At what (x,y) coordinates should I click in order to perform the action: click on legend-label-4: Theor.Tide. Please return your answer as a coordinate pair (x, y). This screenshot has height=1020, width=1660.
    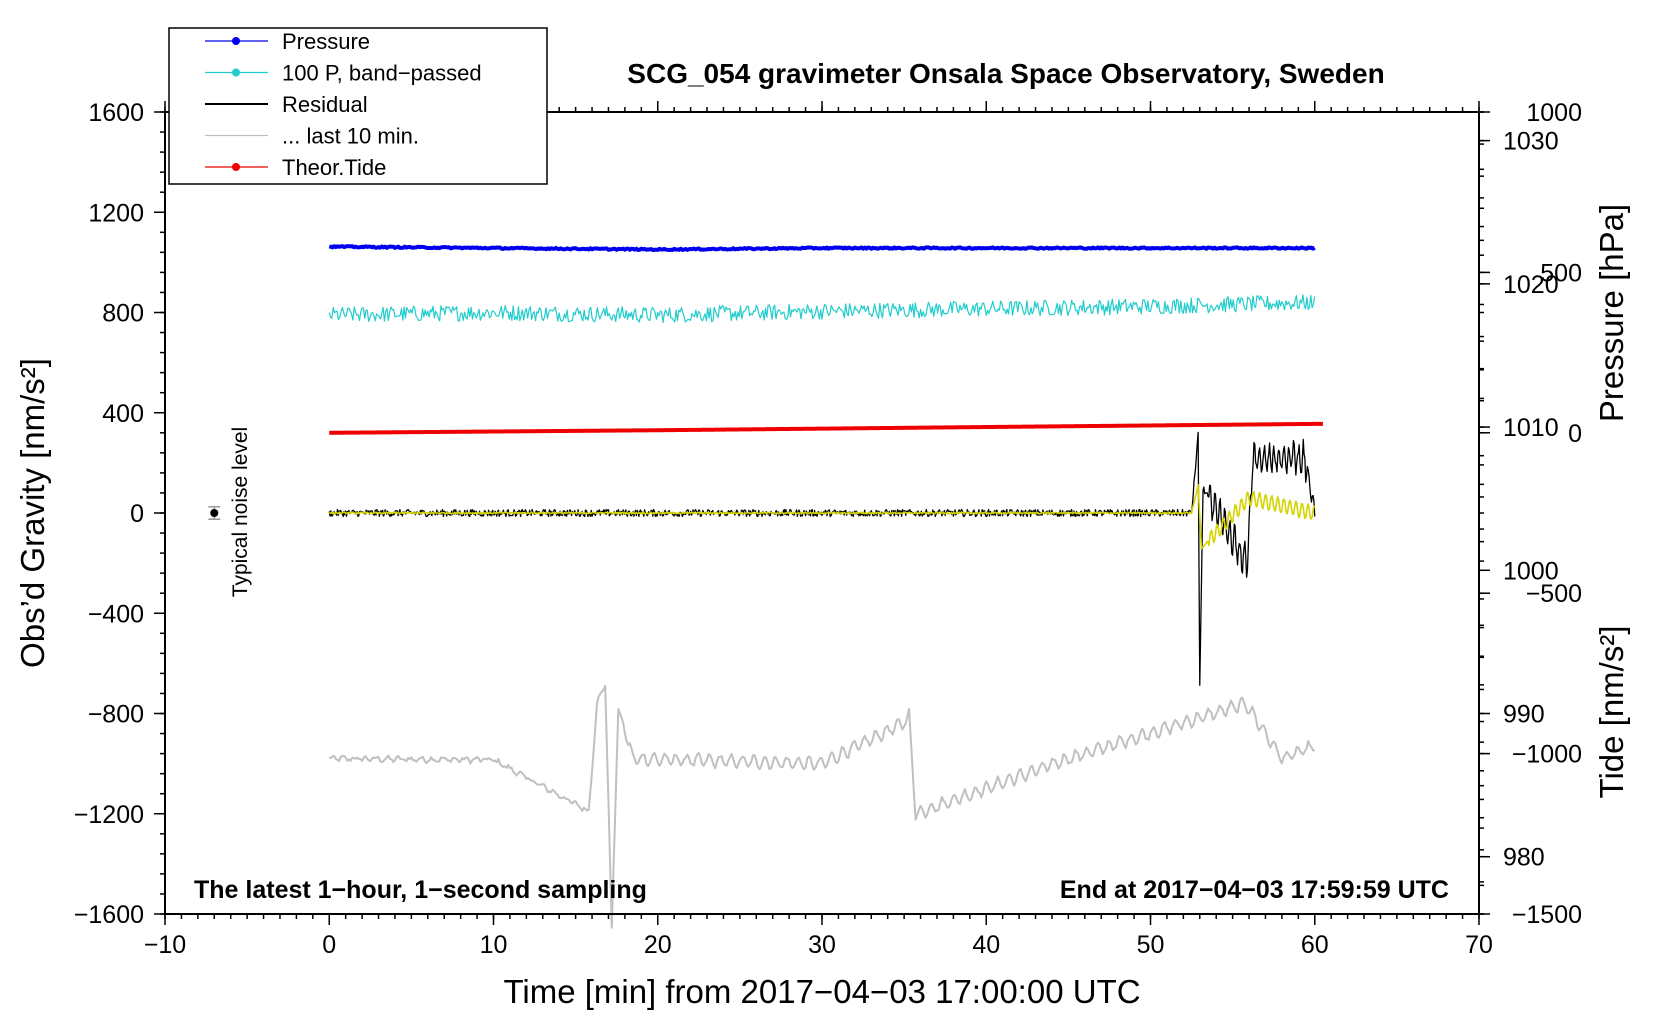
    Looking at the image, I should click on (334, 167).